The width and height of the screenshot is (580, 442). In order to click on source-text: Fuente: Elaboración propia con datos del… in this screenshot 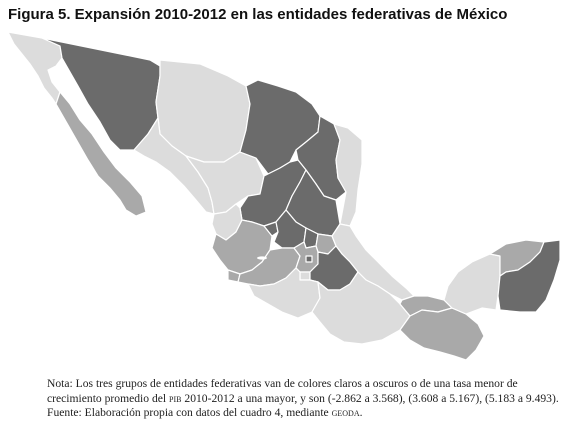, I will do `click(307, 413)`.